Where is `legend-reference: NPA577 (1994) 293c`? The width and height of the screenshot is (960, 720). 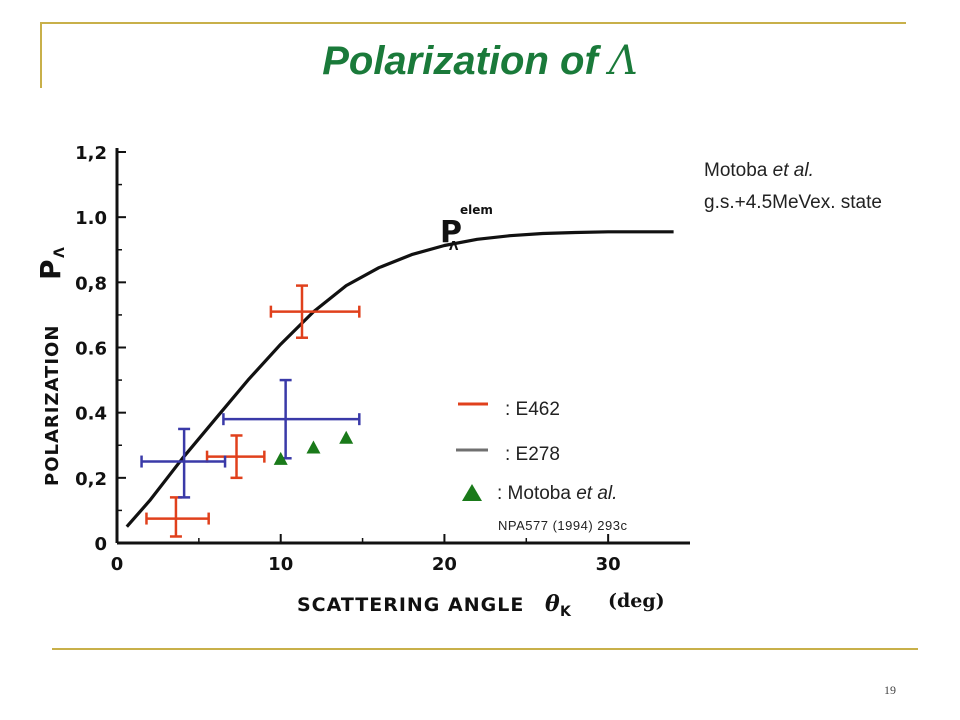 legend-reference: NPA577 (1994) 293c is located at coordinates (563, 525).